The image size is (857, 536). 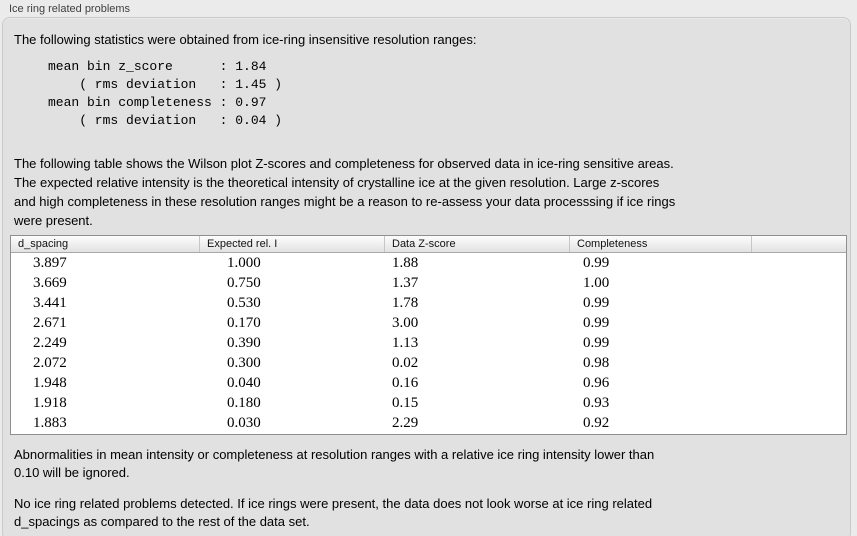 What do you see at coordinates (428, 303) in the screenshot?
I see `table-row: 3.441 0.530 1.78 0.99` at bounding box center [428, 303].